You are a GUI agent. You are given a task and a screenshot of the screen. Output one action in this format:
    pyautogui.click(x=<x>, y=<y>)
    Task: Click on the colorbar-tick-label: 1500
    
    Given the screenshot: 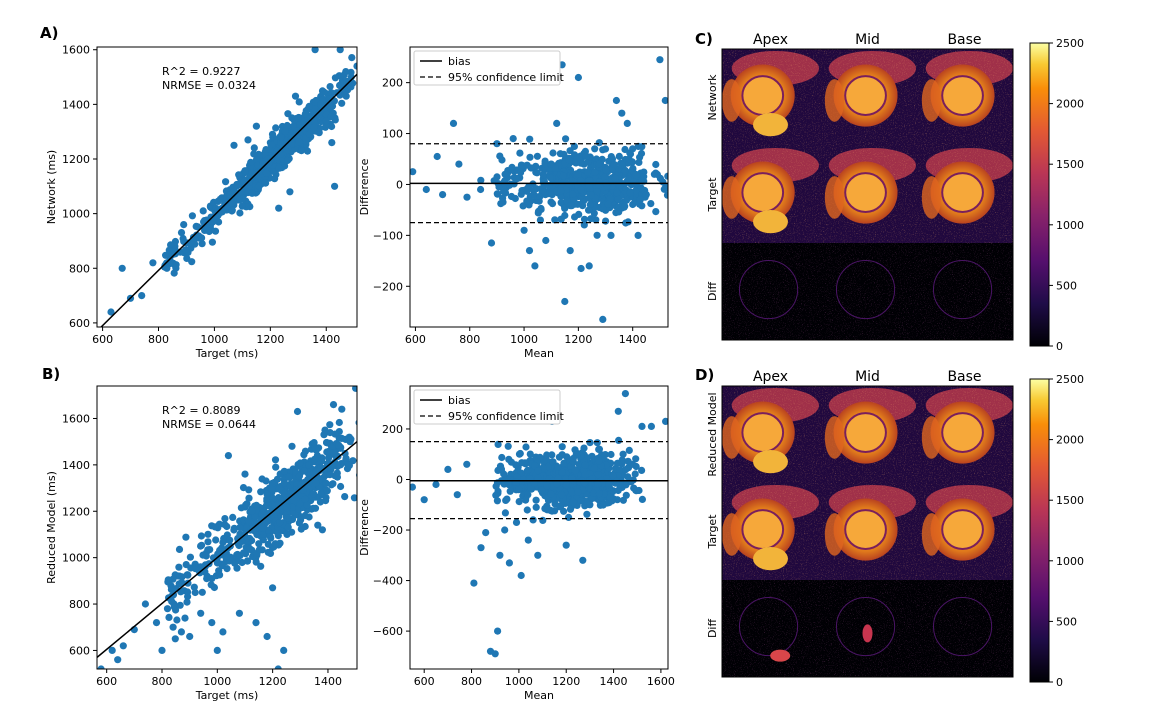 What is the action you would take?
    pyautogui.click(x=1070, y=164)
    